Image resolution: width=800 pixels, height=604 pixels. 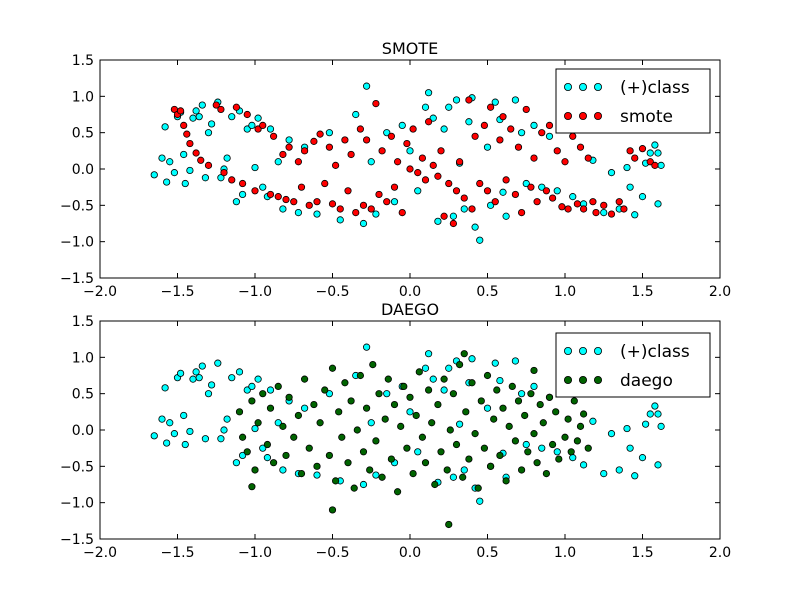 I want to click on series-synthetic, so click(x=414, y=162).